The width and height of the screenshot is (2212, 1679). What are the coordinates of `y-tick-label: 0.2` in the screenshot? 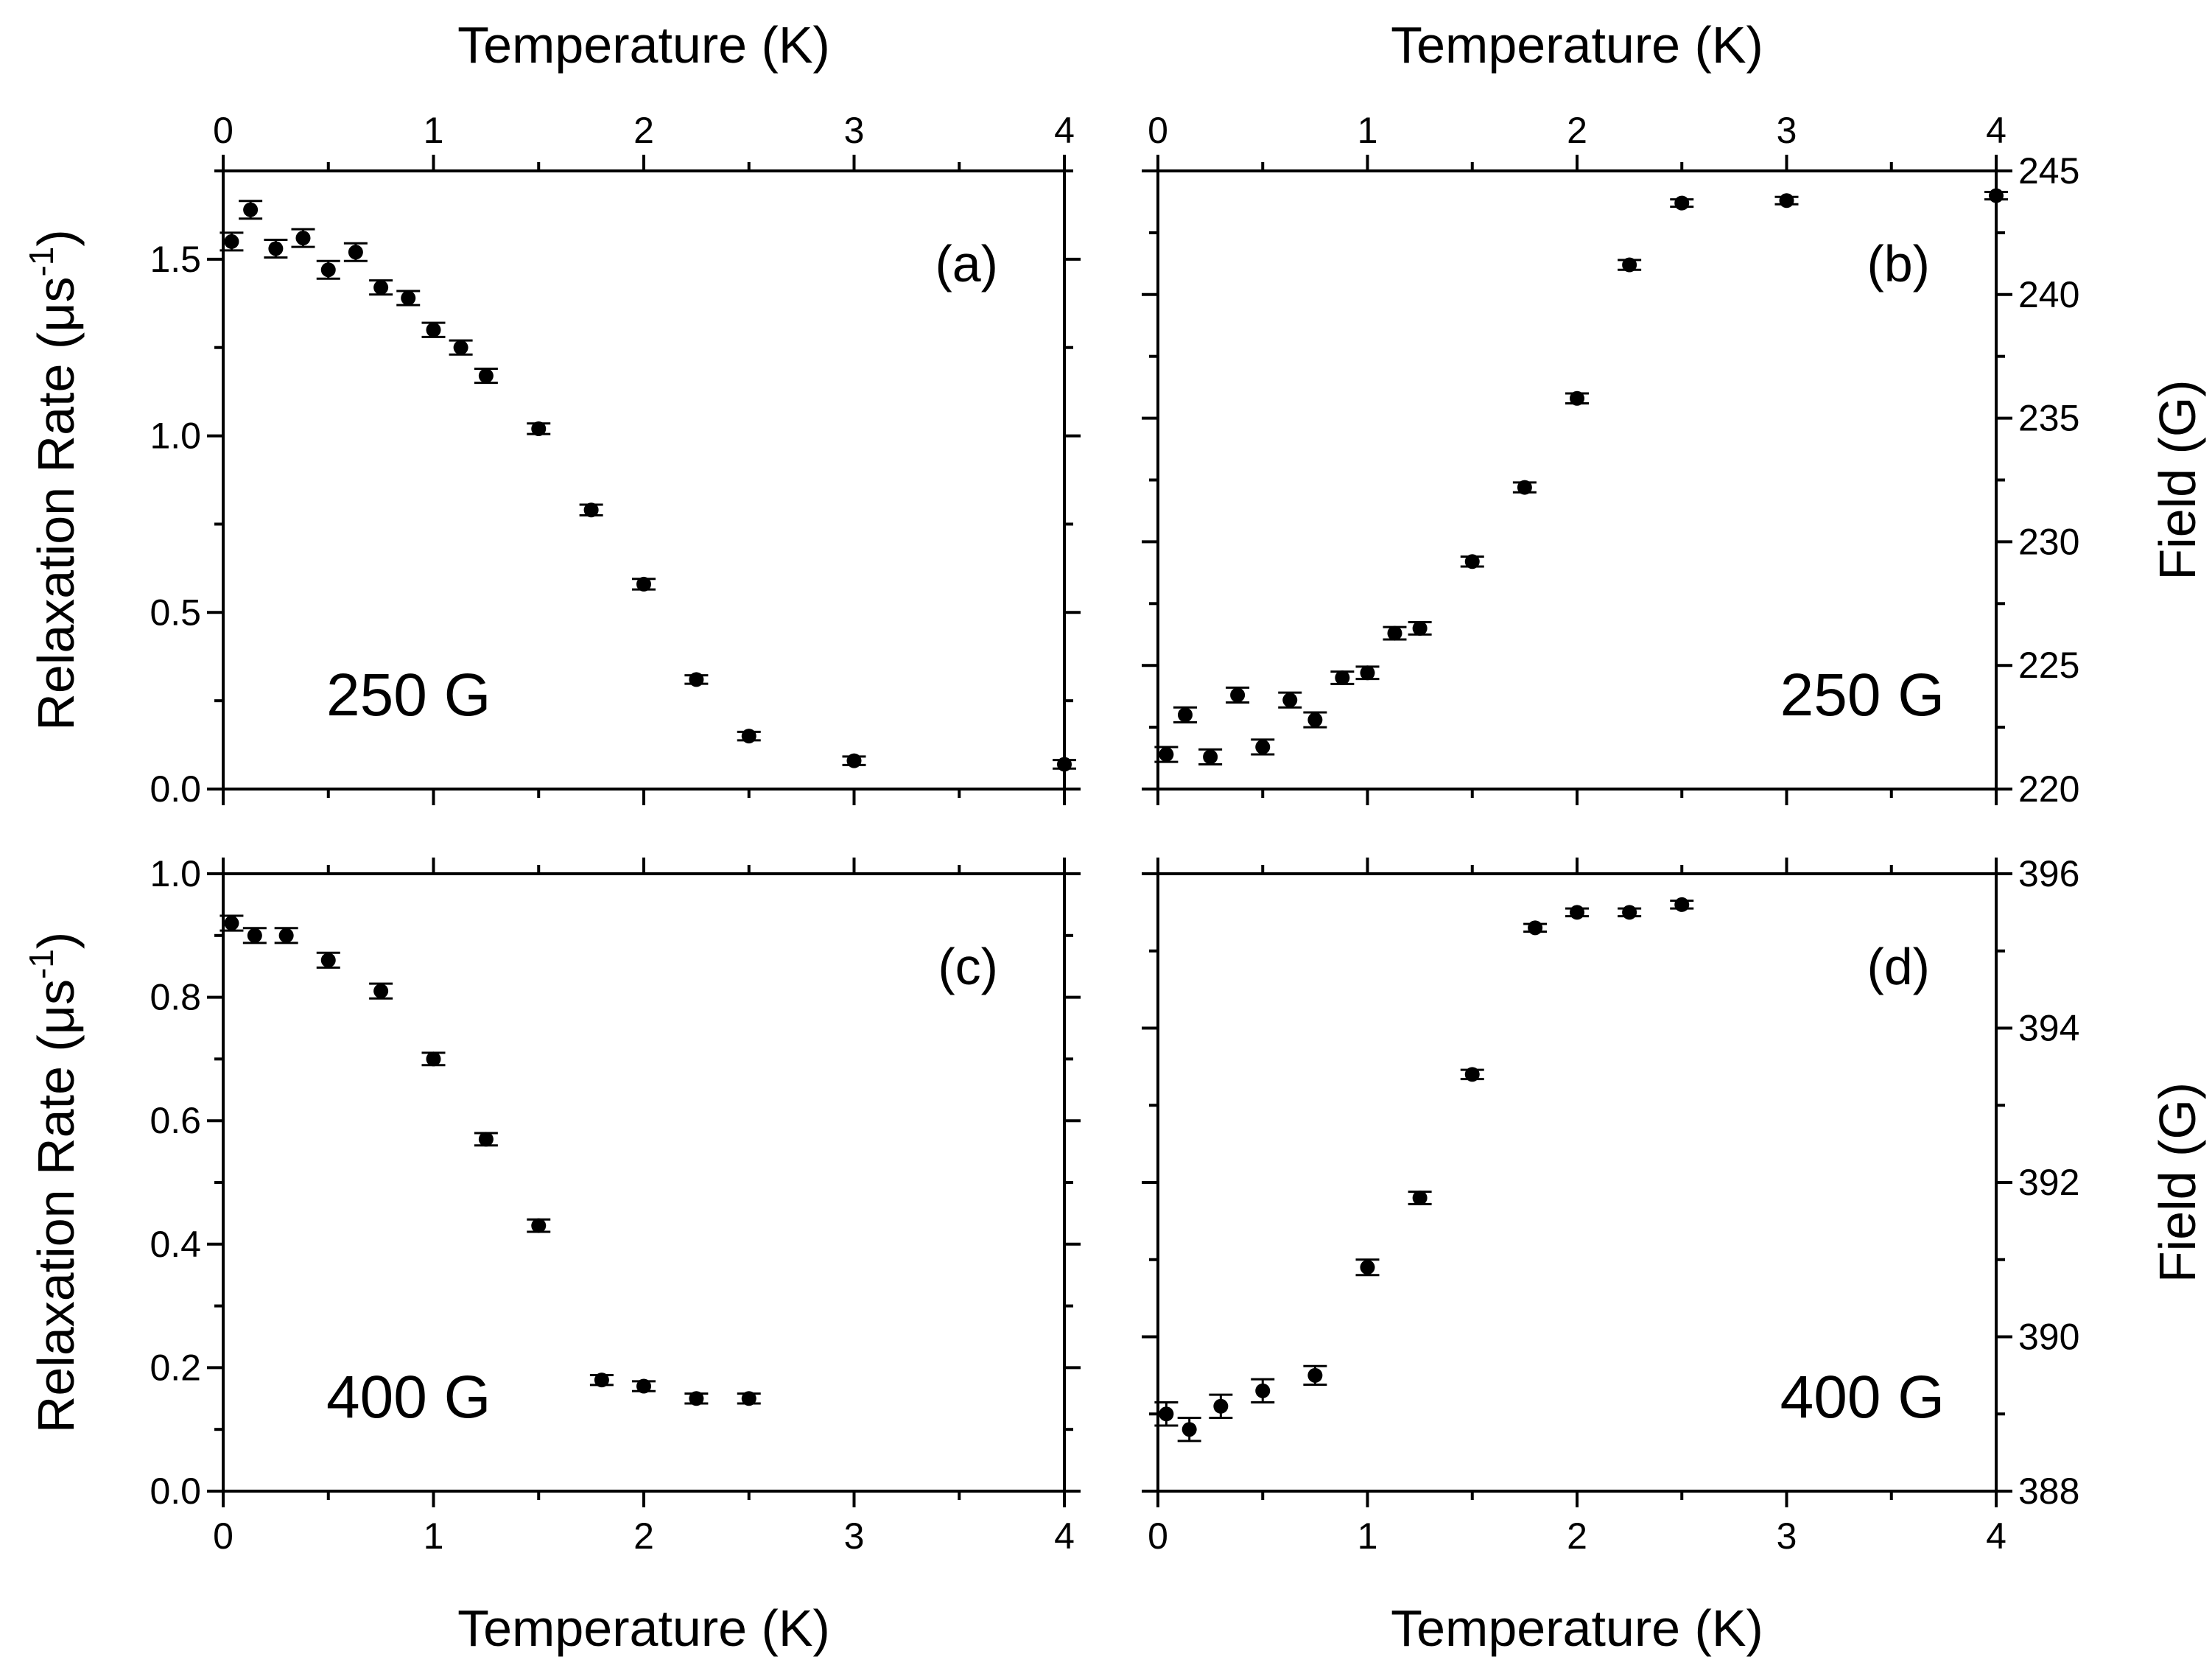 It's located at (175, 1368).